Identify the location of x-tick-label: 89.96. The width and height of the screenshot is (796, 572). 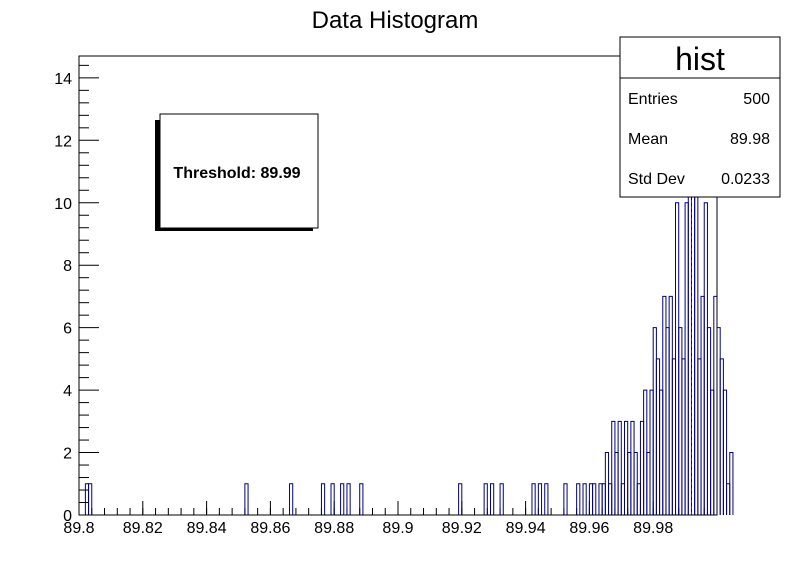
(589, 528).